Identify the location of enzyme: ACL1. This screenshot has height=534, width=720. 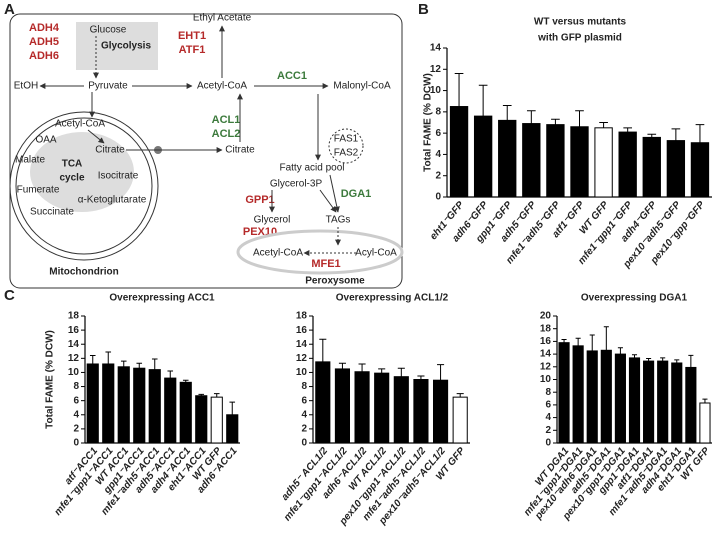
(226, 120).